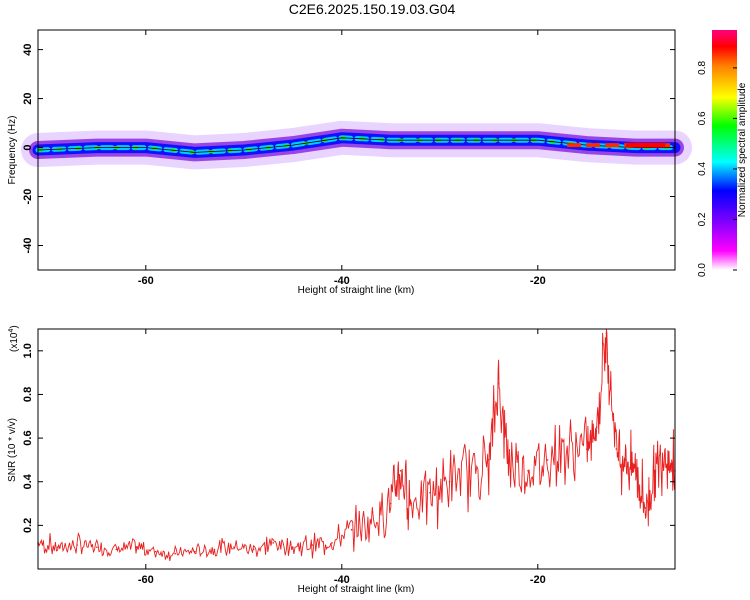  I want to click on colorbar-tick-label: 0.4, so click(702, 169).